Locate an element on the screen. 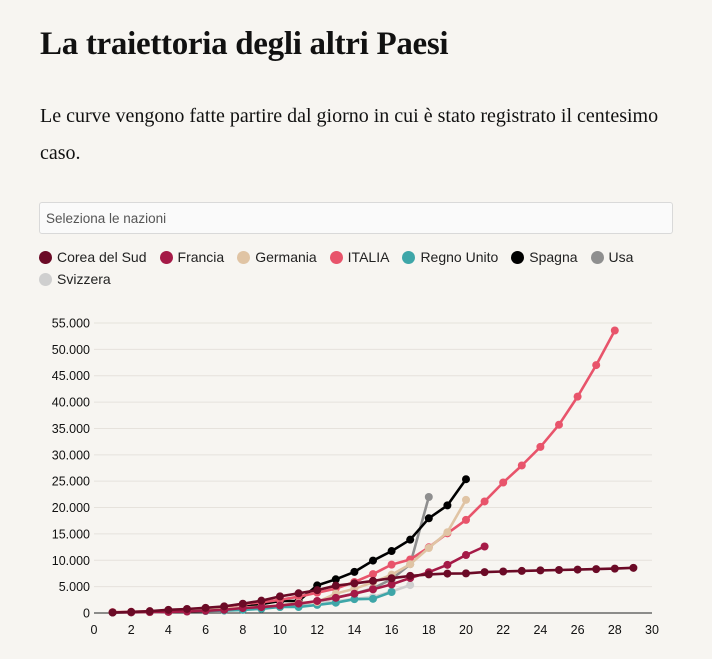 The height and width of the screenshot is (659, 712). series-line is located at coordinates (290, 546).